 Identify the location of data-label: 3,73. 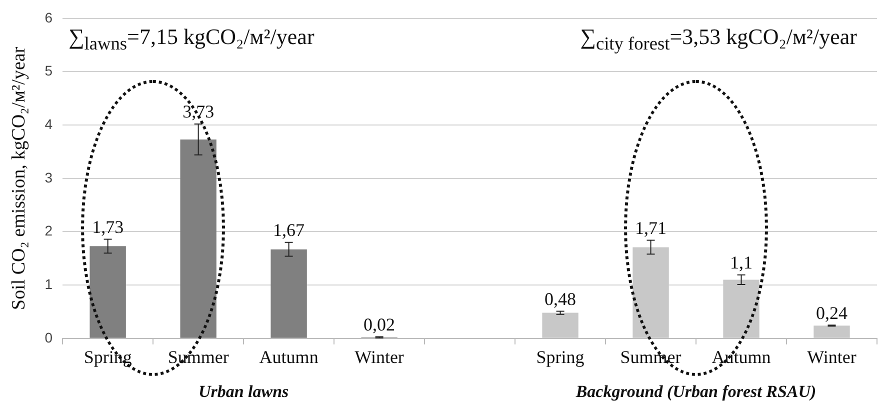
(198, 112).